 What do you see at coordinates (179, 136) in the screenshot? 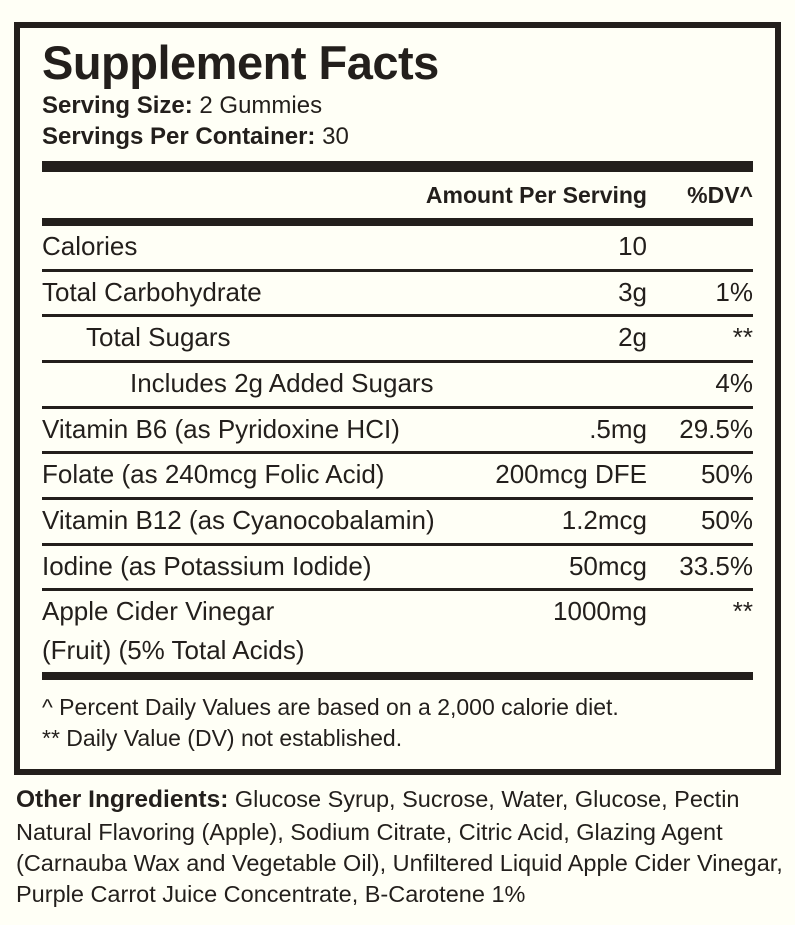
I see `servings-per-container-label: Servings Per Container:` at bounding box center [179, 136].